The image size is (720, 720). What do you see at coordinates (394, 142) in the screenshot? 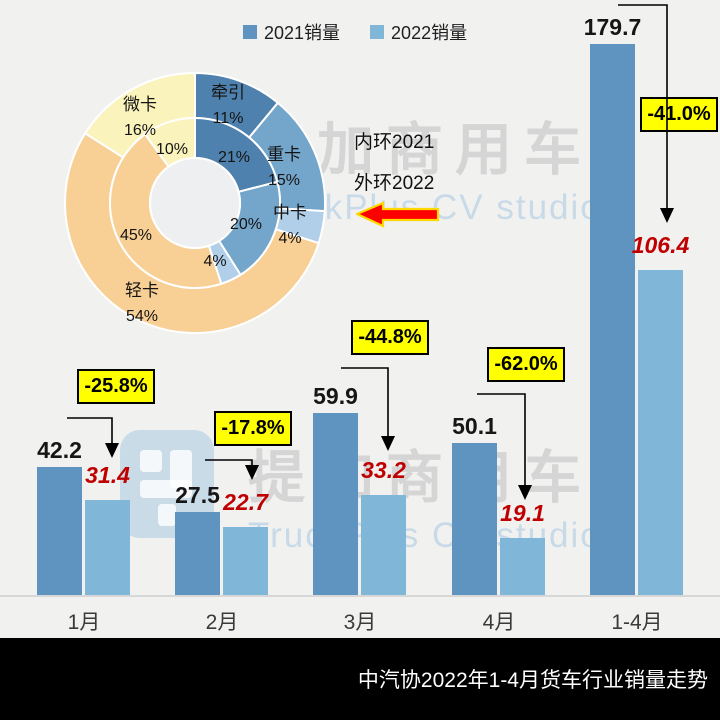
I see `donut-annotation-line1: 内环2021` at bounding box center [394, 142].